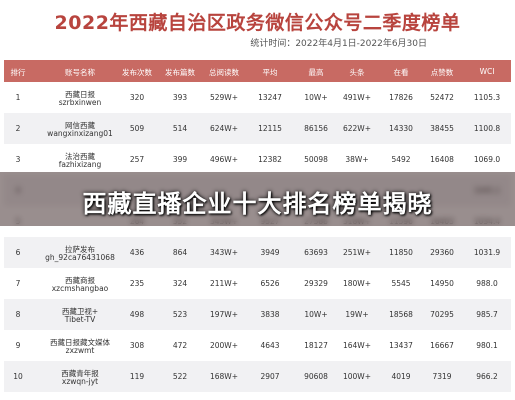 This screenshot has height=400, width=515. Describe the element at coordinates (80, 164) in the screenshot. I see `account-id: fazhixizang` at that location.